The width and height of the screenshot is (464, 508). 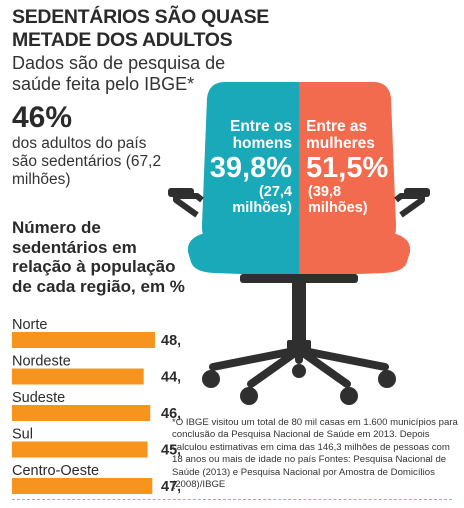 What do you see at coordinates (29, 325) in the screenshot?
I see `bar-category-label: Norte` at bounding box center [29, 325].